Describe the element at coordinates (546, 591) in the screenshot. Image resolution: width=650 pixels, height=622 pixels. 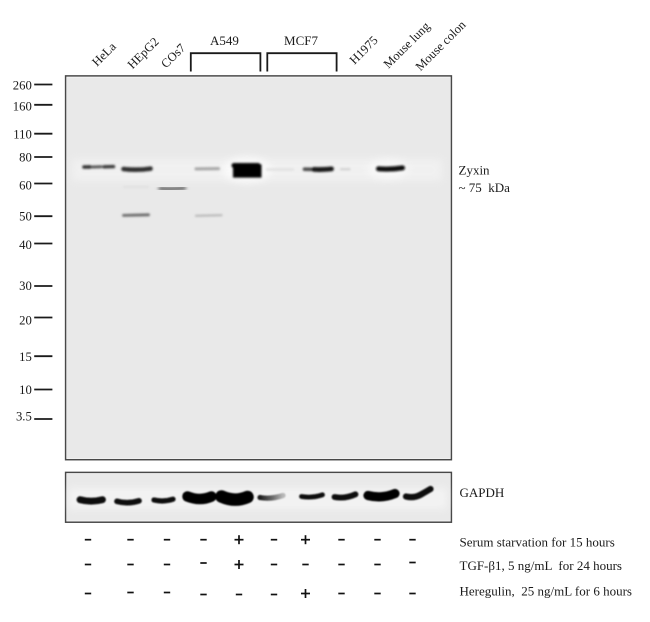
I see `svg-text:Heregulin, 25 ng/mL for 6 hou: Heregulin, 25 ng/mL for 6 hours` at that location.